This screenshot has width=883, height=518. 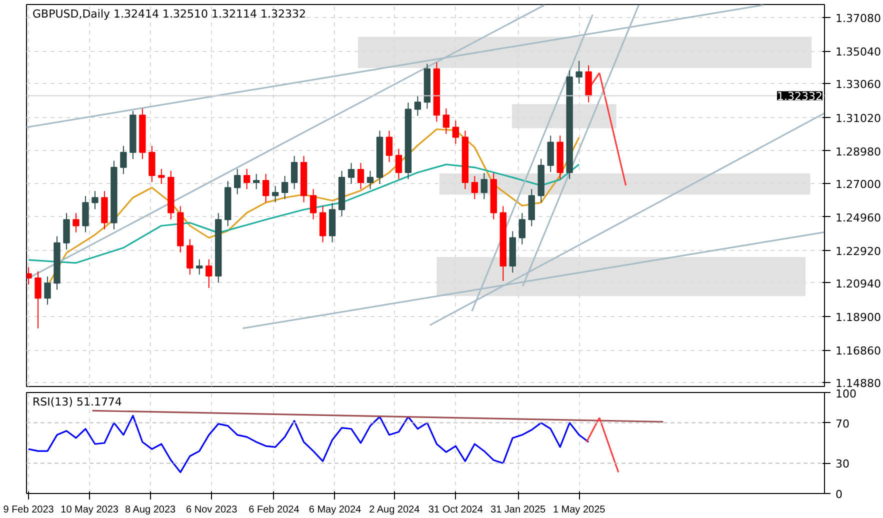 What do you see at coordinates (394, 510) in the screenshot?
I see `x-tick-label: 2 Aug 2024` at bounding box center [394, 510].